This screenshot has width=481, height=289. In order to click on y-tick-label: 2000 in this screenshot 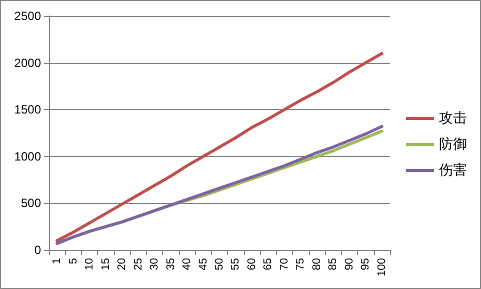, I will do `click(28, 63)`.